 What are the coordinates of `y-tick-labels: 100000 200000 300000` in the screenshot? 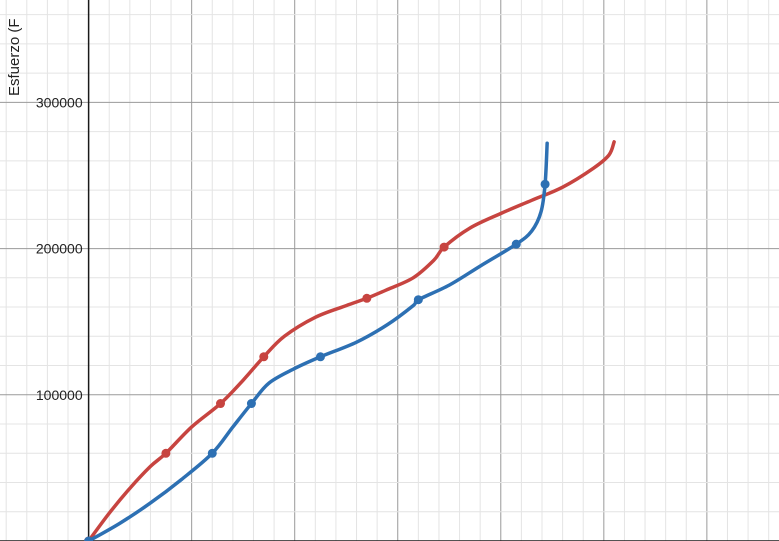 It's located at (59, 248).